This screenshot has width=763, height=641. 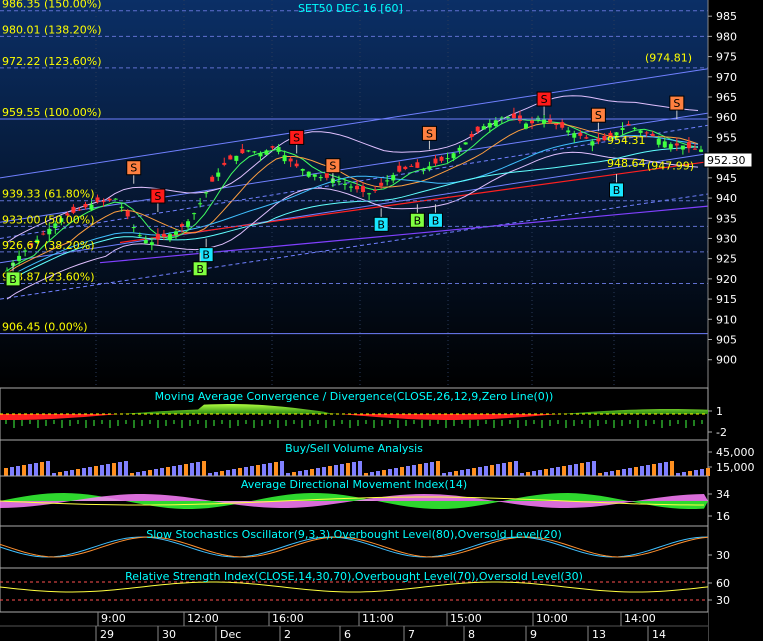 I want to click on price-tick-label: 980, so click(x=726, y=36).